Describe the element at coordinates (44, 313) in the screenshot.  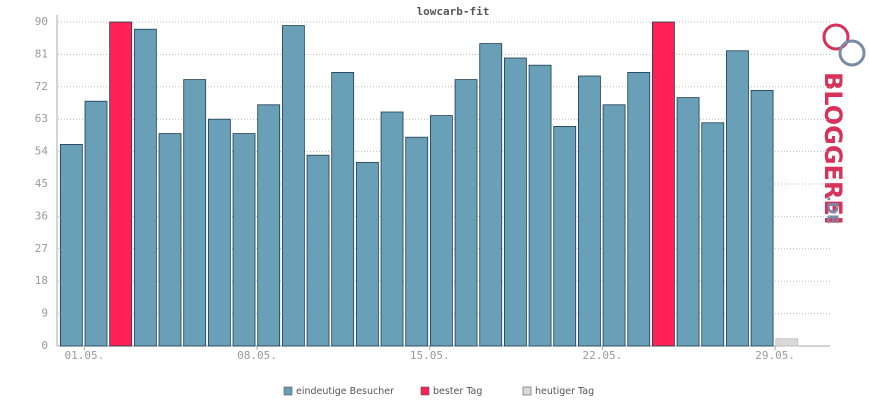
I see `y-tick-label: 9` at that location.